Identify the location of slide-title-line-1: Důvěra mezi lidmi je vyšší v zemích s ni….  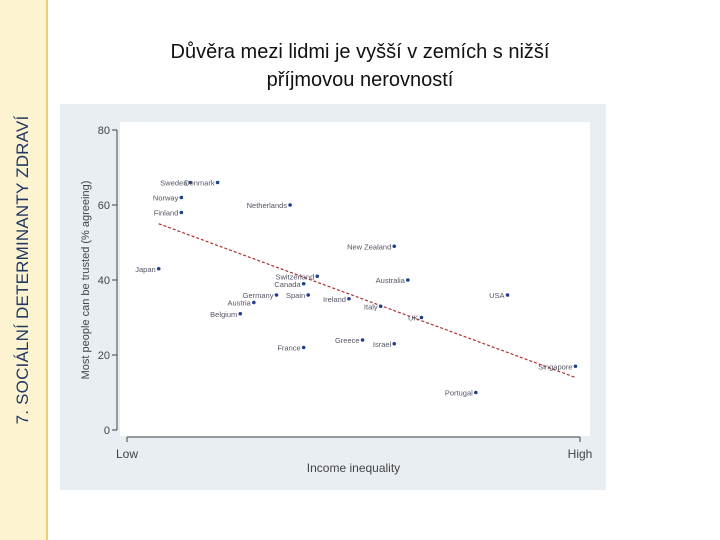
(360, 52).